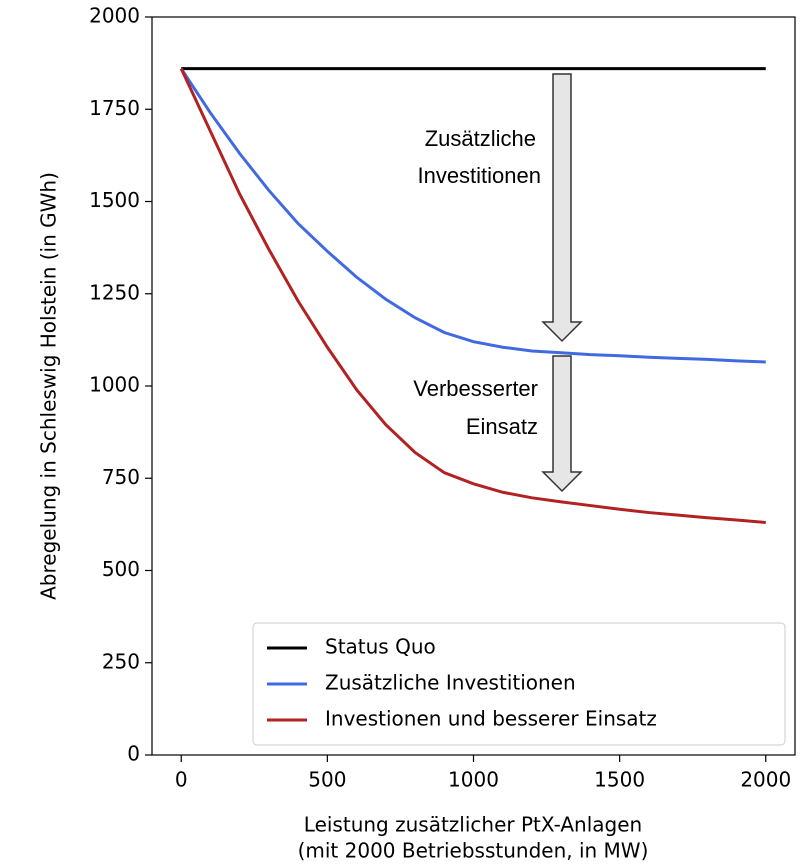 The width and height of the screenshot is (806, 867). Describe the element at coordinates (473, 780) in the screenshot. I see `x-tick-label: 1000` at that location.